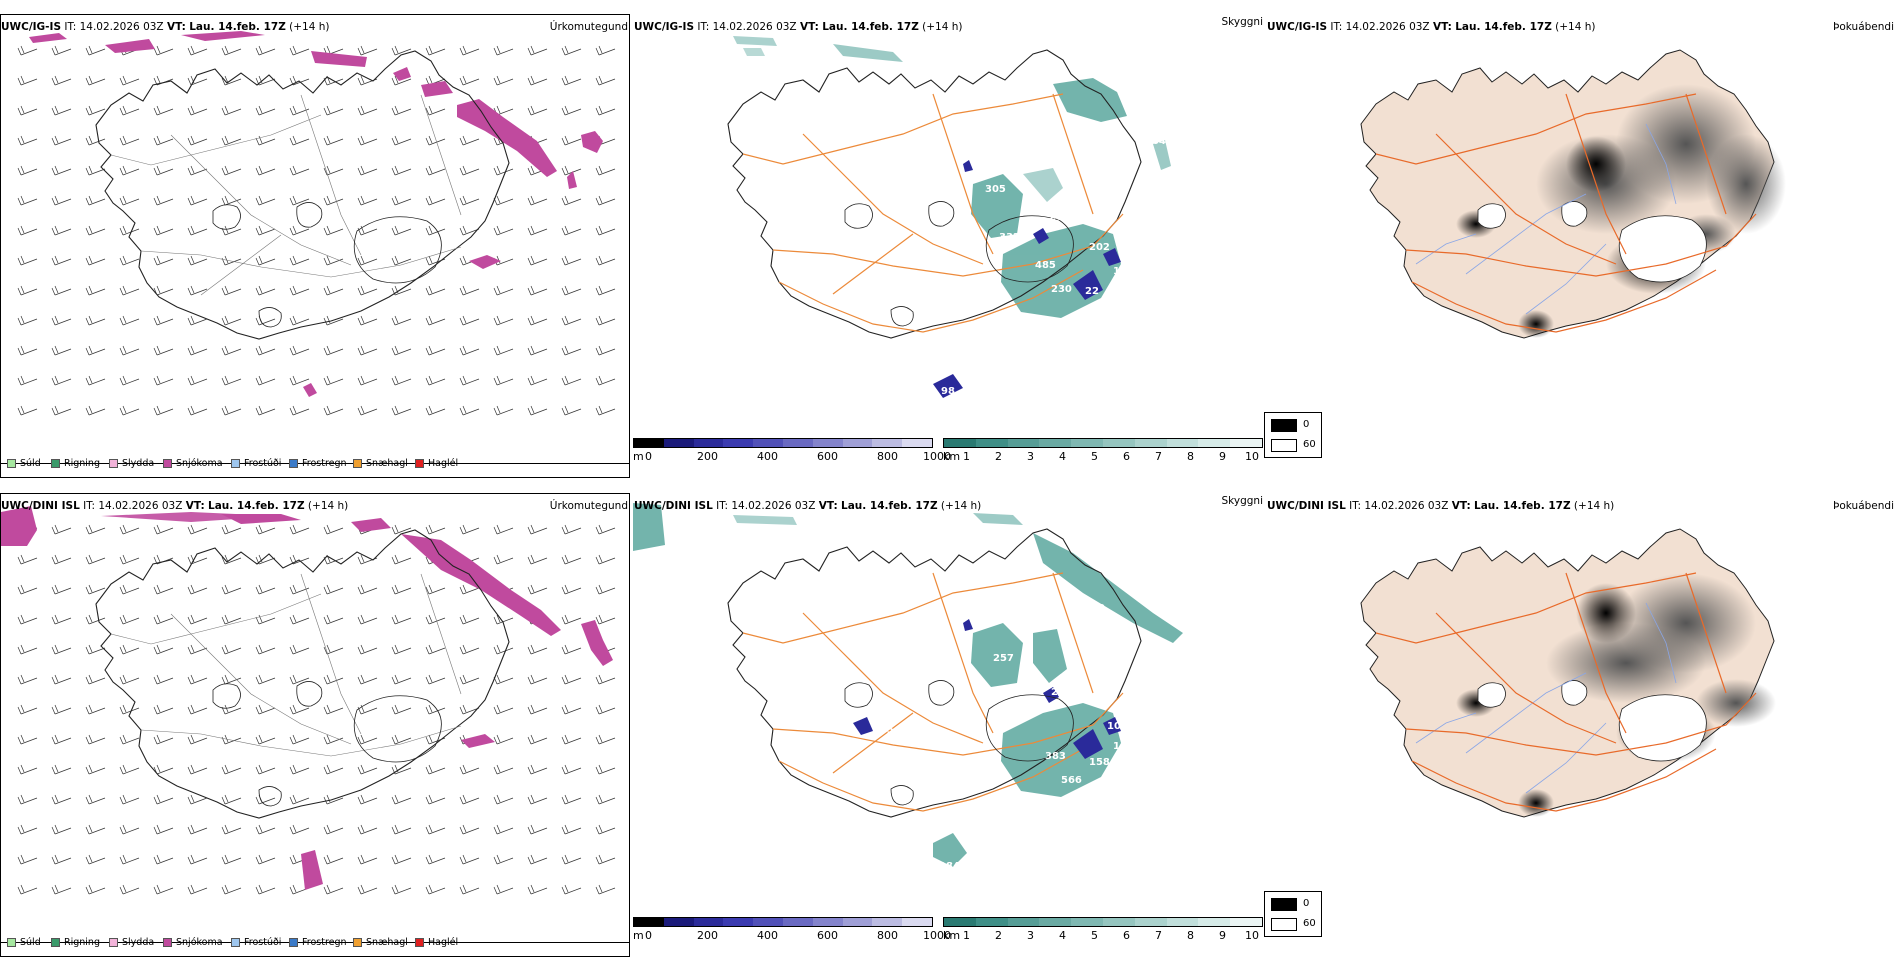 The width and height of the screenshot is (1900, 959). Describe the element at coordinates (1117, 726) in the screenshot. I see `svg-text: 103` at that location.